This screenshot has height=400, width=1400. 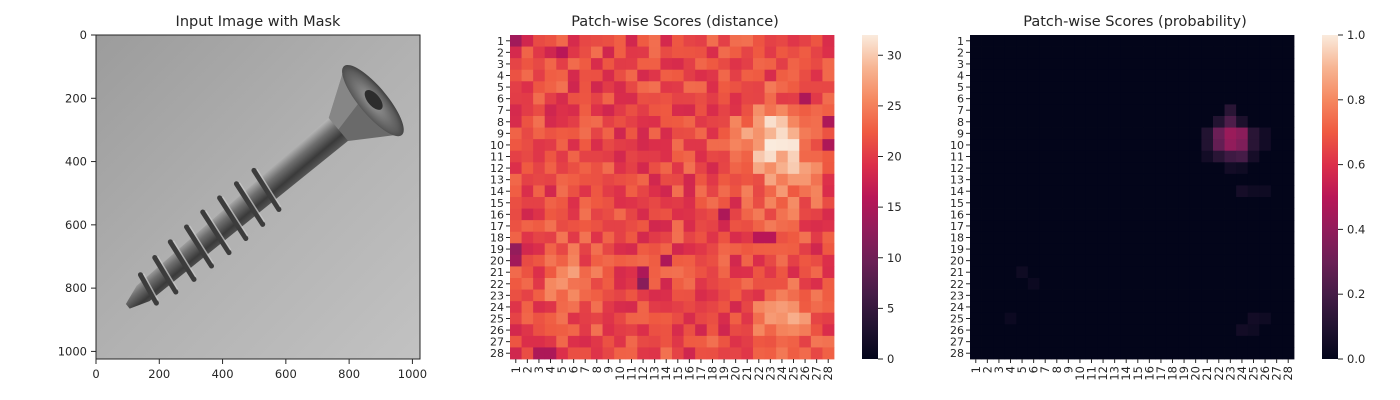 What do you see at coordinates (1288, 373) in the screenshot?
I see `col-tick-label: 28` at bounding box center [1288, 373].